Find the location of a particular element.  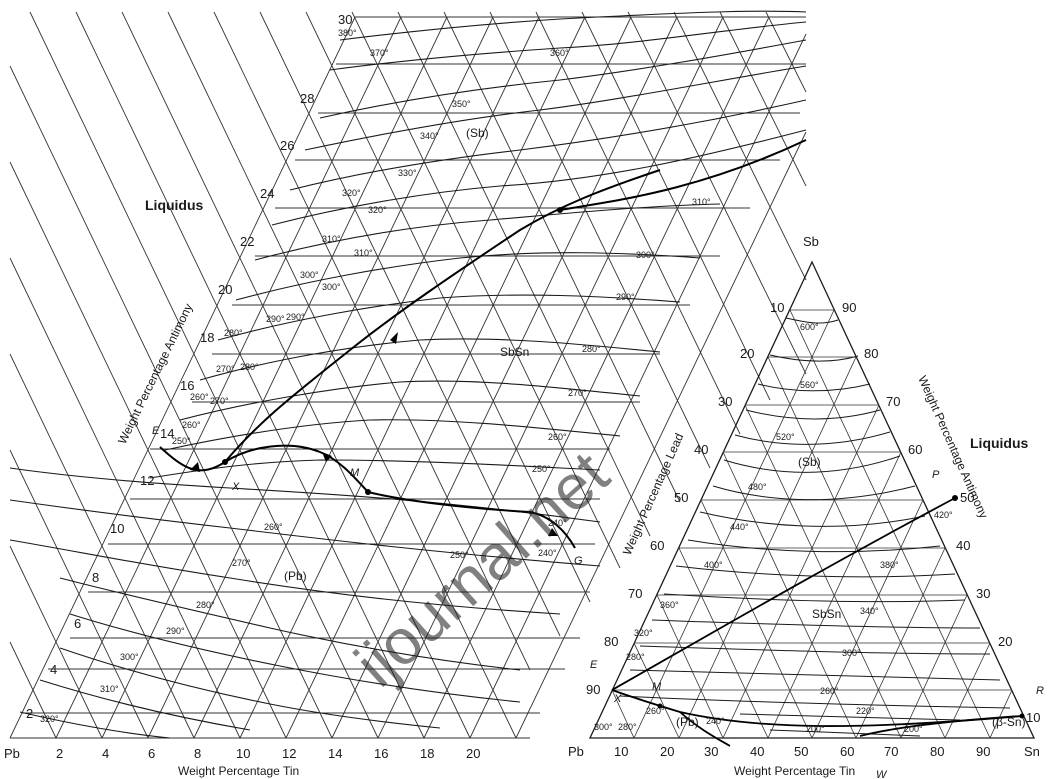

point-label: G is located at coordinates (578, 561).